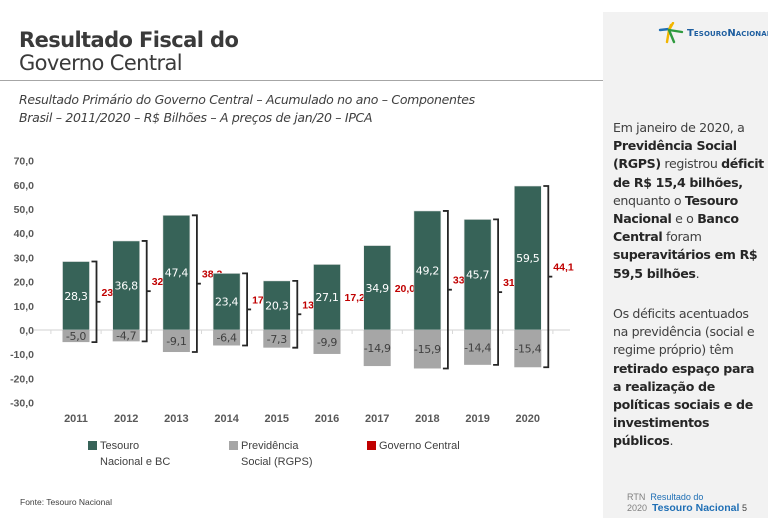  Describe the element at coordinates (377, 348) in the screenshot. I see `data-label-previdencia: -14,9` at that location.